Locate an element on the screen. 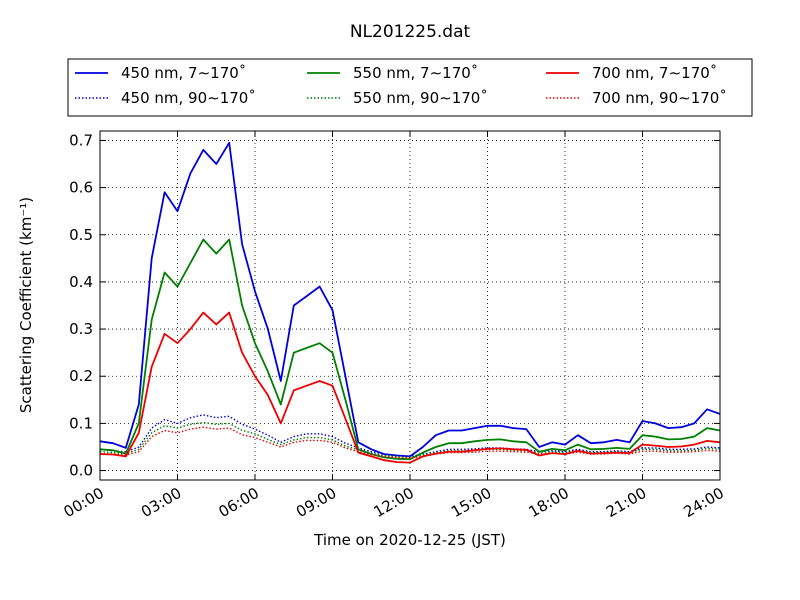 The image size is (800, 600). y-tick-label: 0.3 is located at coordinates (81, 329).